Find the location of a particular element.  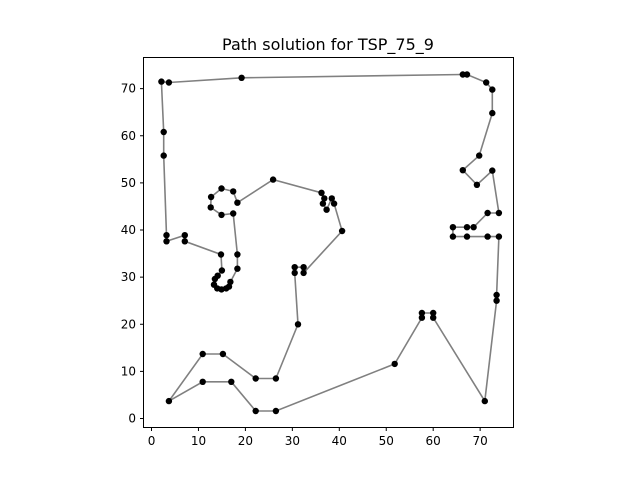

y-tick-label: 40 is located at coordinates (128, 230).